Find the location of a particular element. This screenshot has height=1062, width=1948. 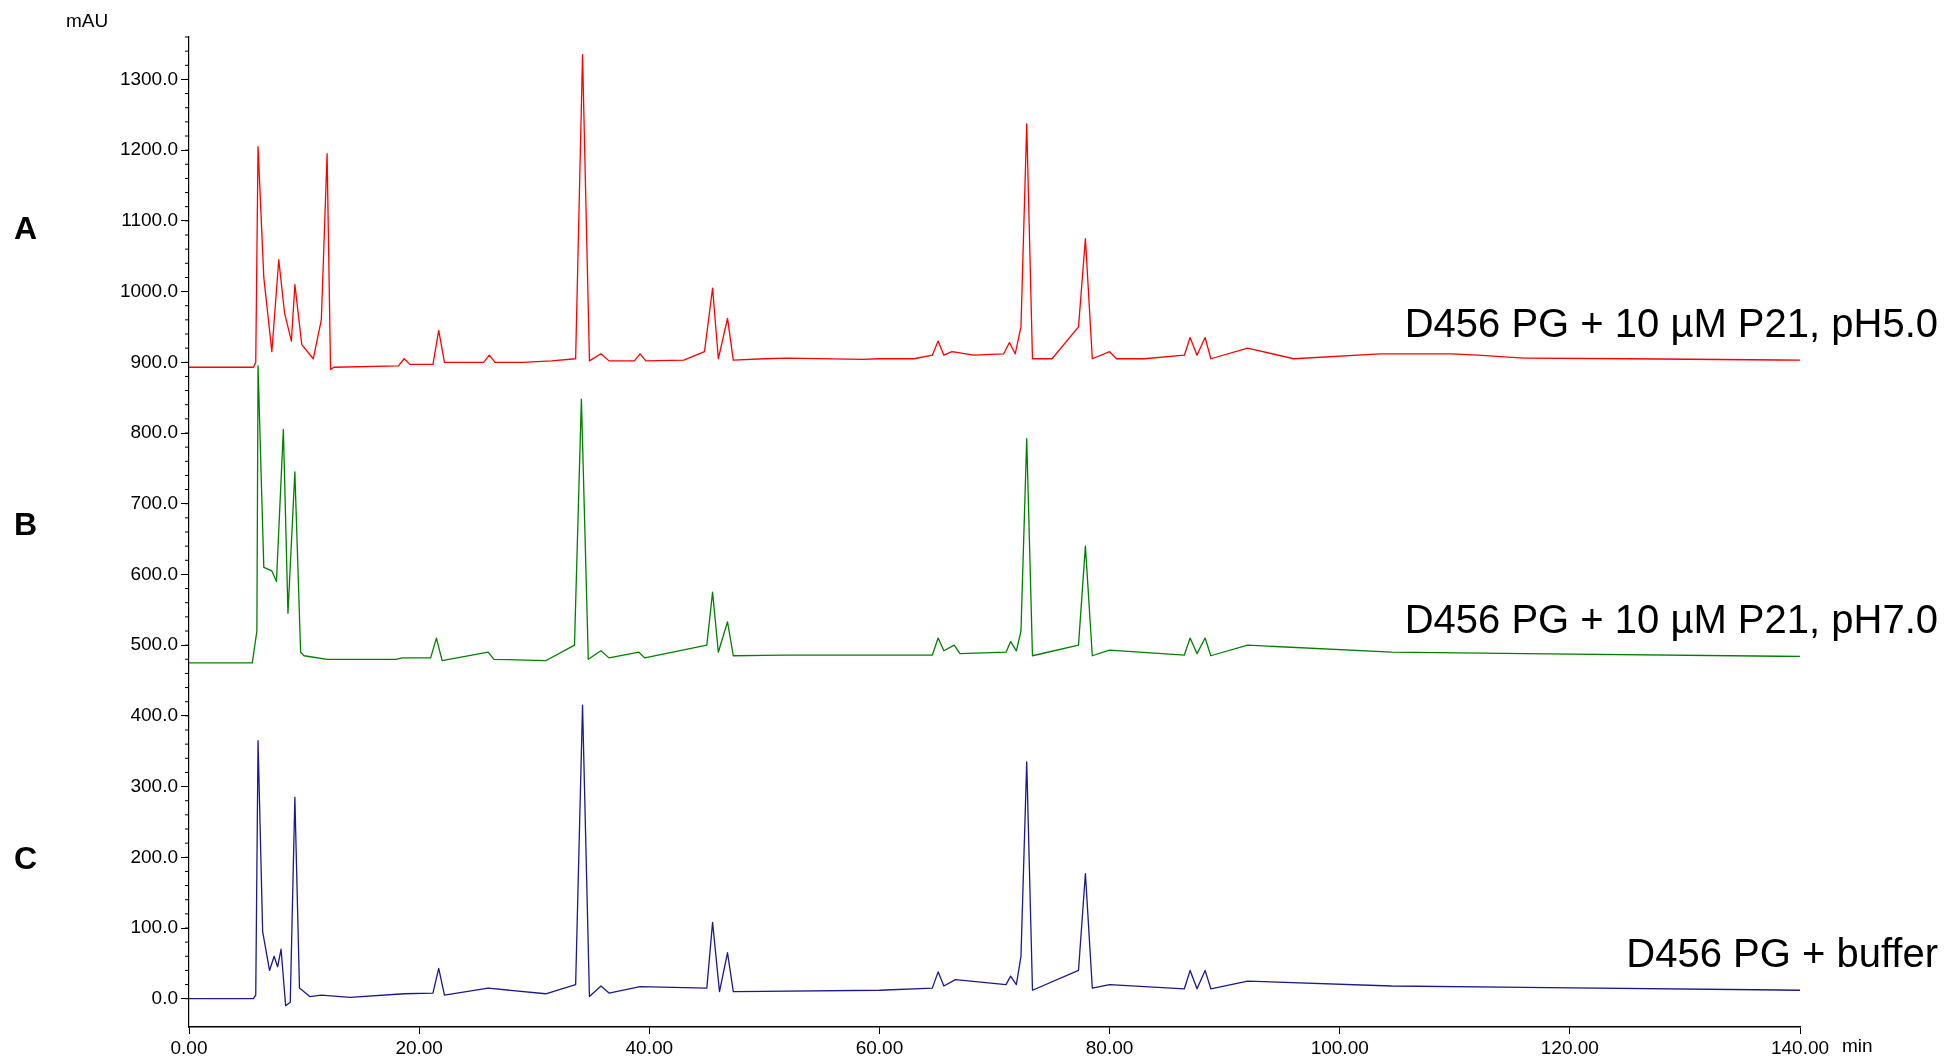

series-label: D456 PG + buffer is located at coordinates (1782, 953).